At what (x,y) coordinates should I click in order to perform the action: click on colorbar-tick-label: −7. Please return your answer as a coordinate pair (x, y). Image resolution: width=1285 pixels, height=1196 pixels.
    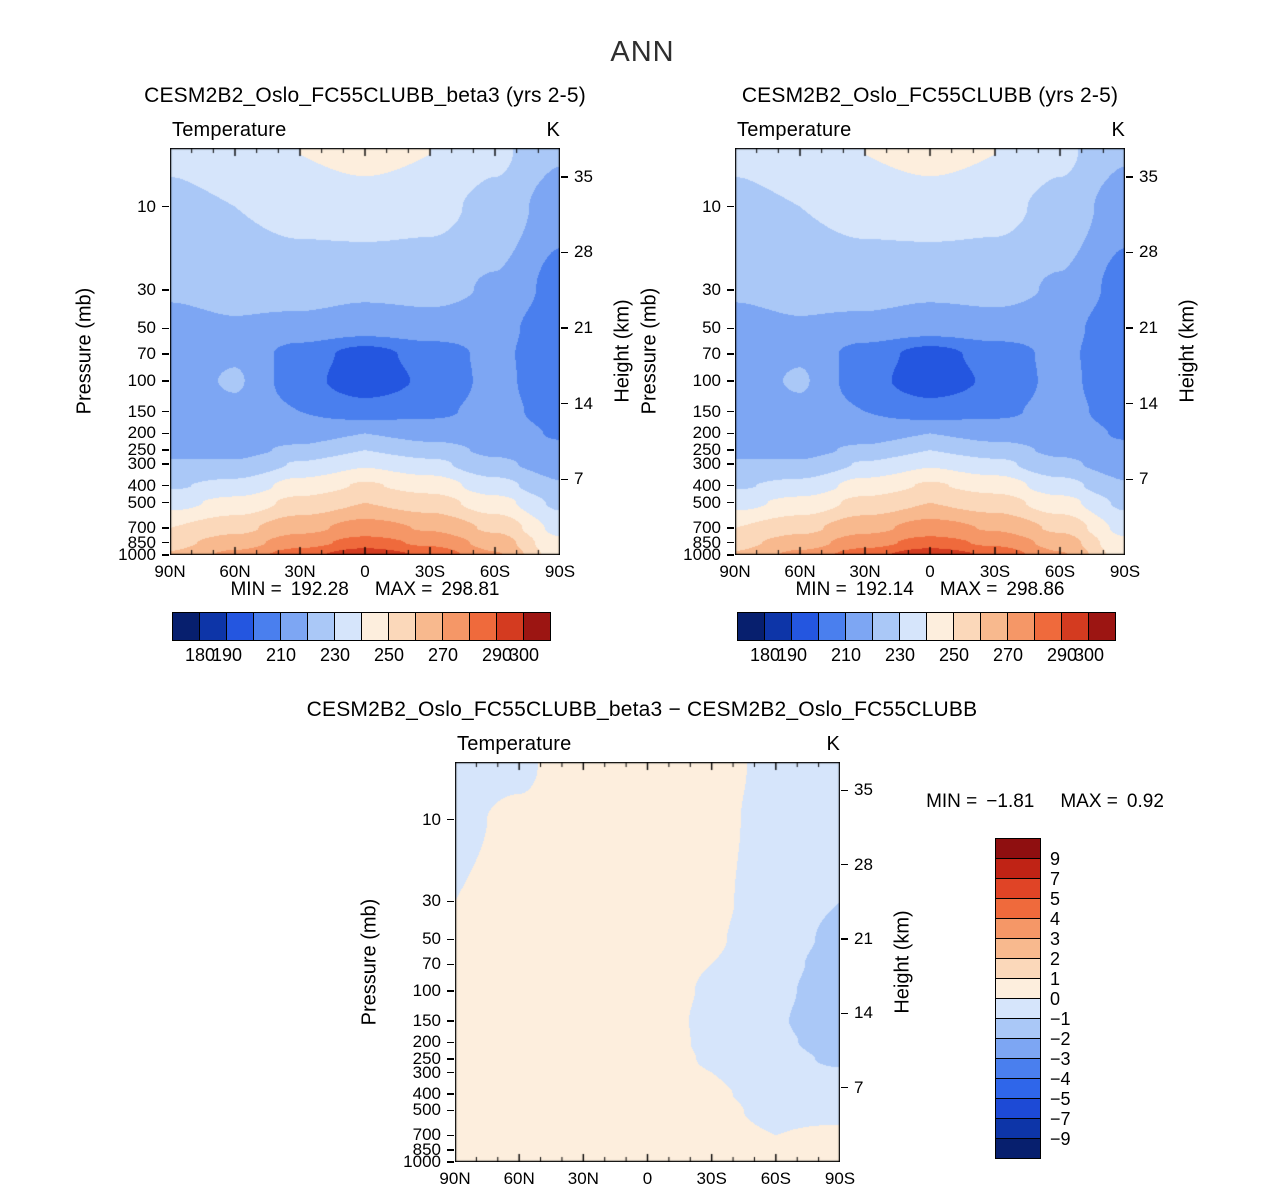
    Looking at the image, I should click on (1060, 1119).